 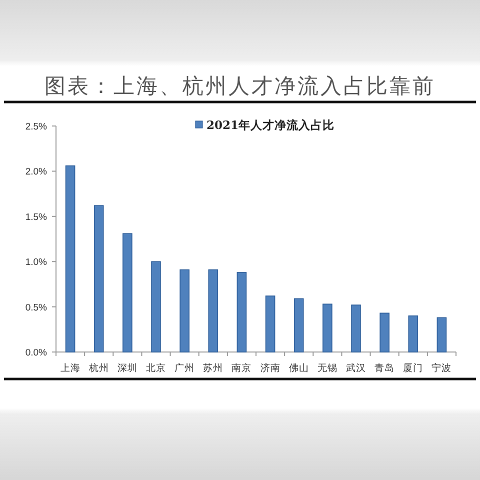 I want to click on title: 图表：上海、杭州人才净流入占比靠前, so click(x=240, y=86).